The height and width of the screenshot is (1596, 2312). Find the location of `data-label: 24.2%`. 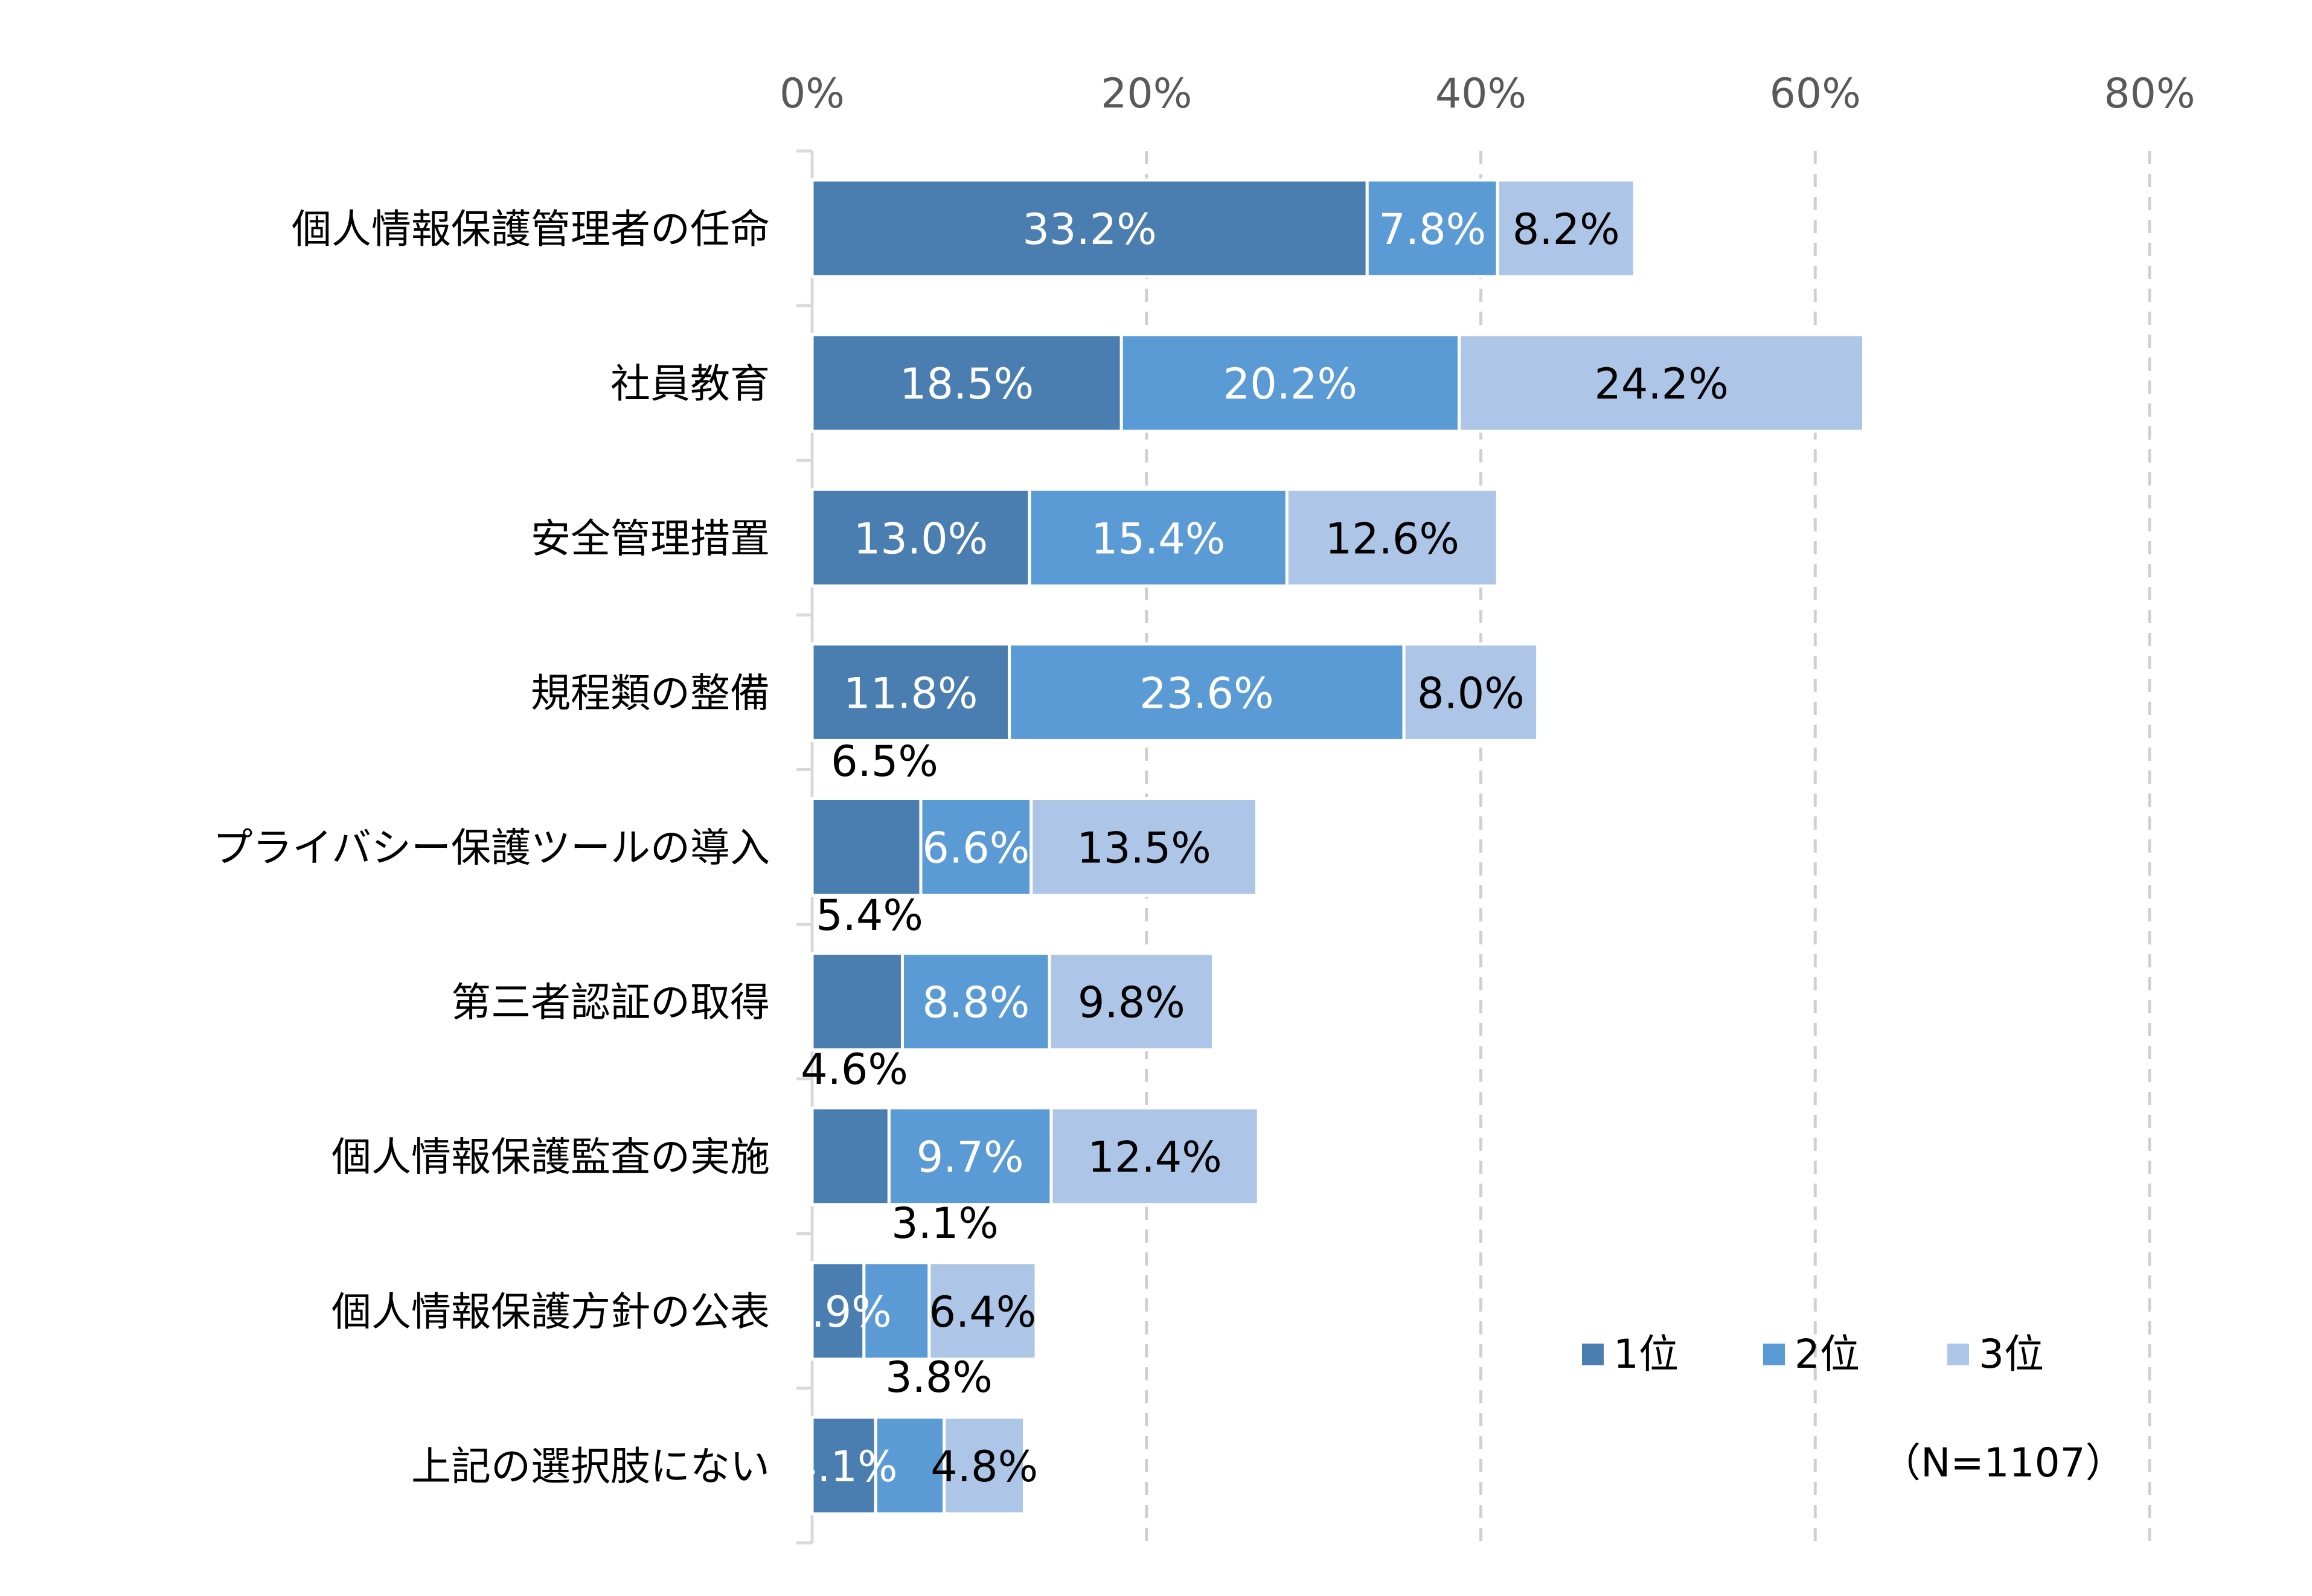

data-label: 24.2% is located at coordinates (1661, 384).